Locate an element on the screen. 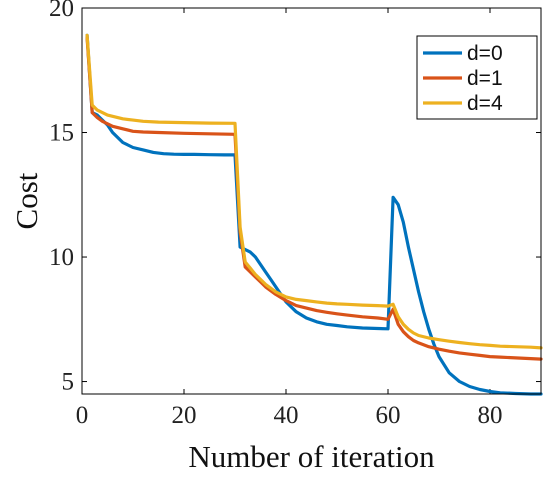  legend: d=0d=1d=4 is located at coordinates (477, 77).